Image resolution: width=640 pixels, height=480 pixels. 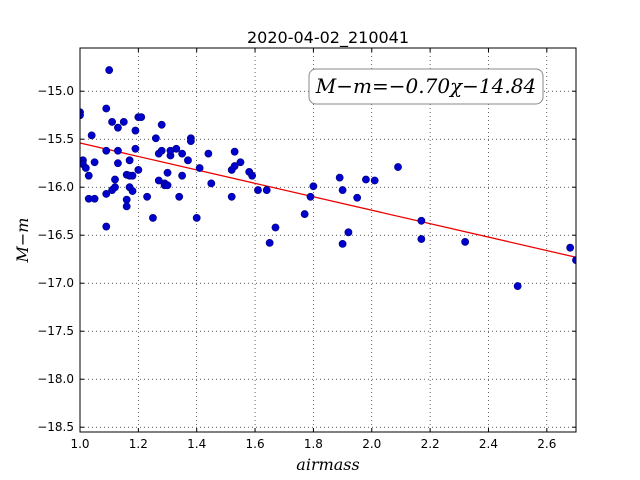 I want to click on y-tick-label: −16.5, so click(x=55, y=235).